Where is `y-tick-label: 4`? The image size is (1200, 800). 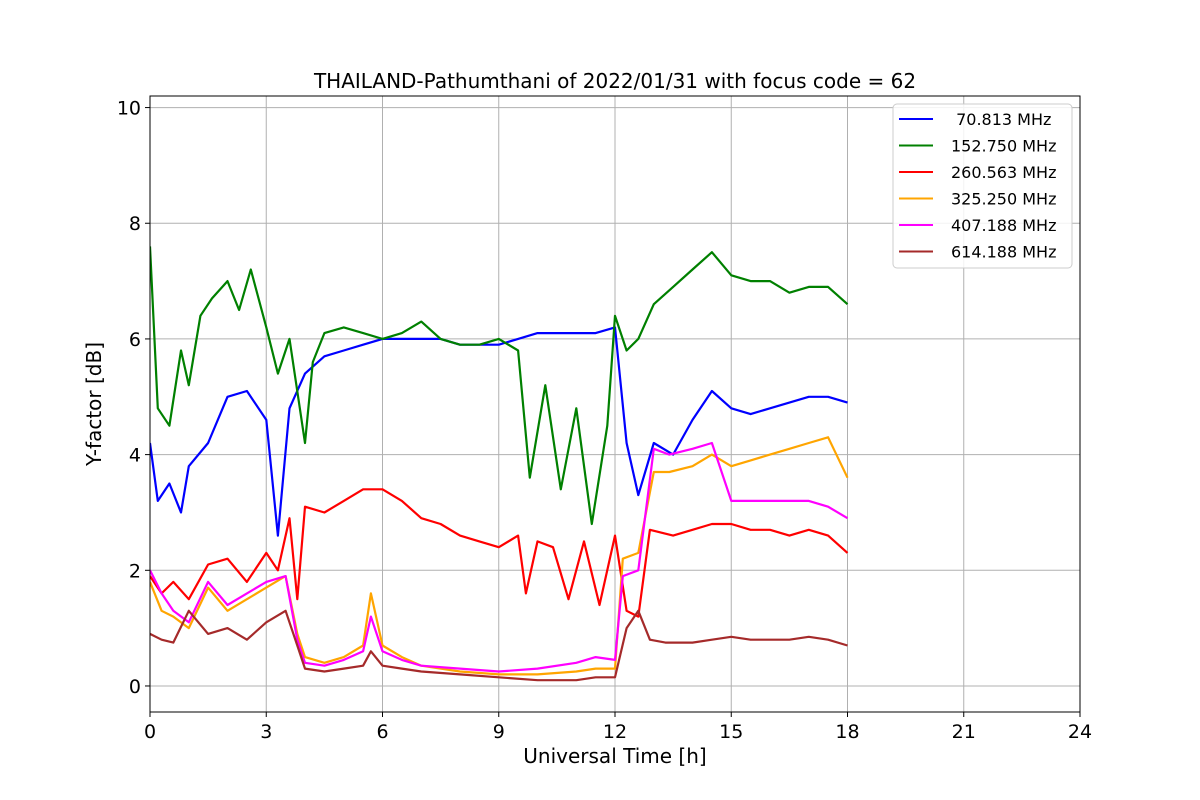
y-tick-label: 4 is located at coordinates (135, 456).